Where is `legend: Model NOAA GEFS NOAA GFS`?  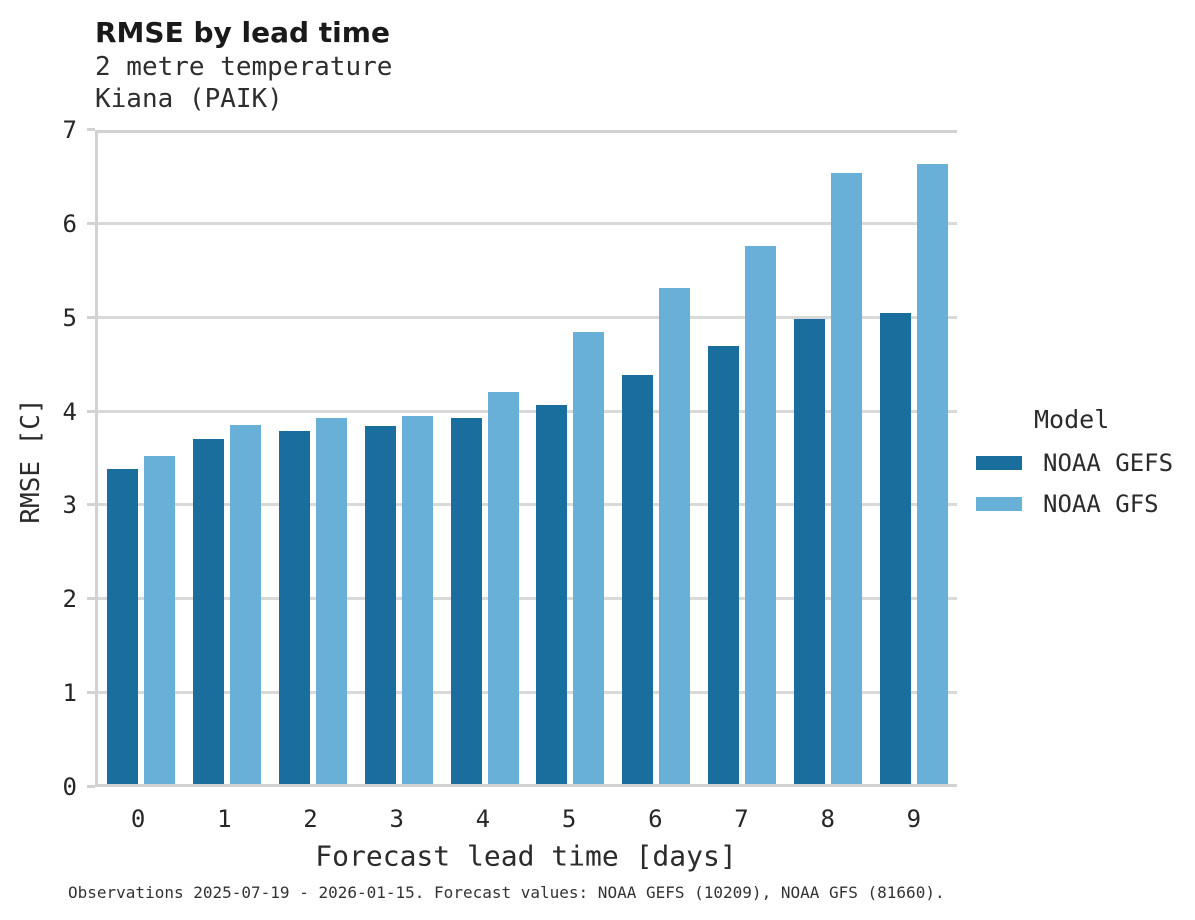 legend: Model NOAA GEFS NOAA GFS is located at coordinates (1075, 461).